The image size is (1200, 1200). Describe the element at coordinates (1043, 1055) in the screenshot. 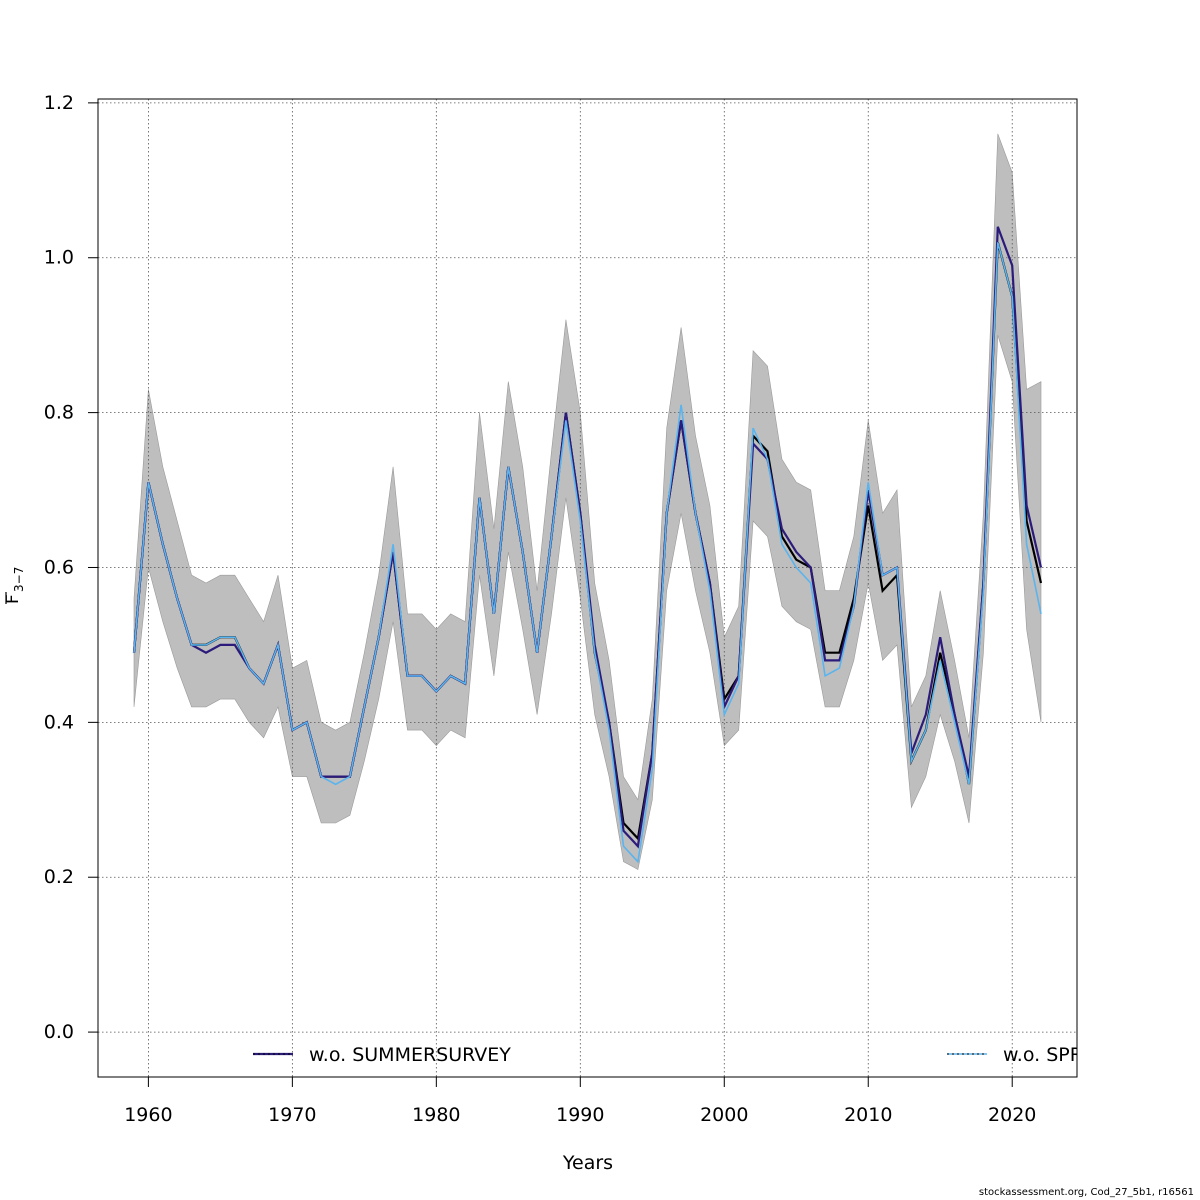

I see `legend-label: w.o. SPR` at that location.